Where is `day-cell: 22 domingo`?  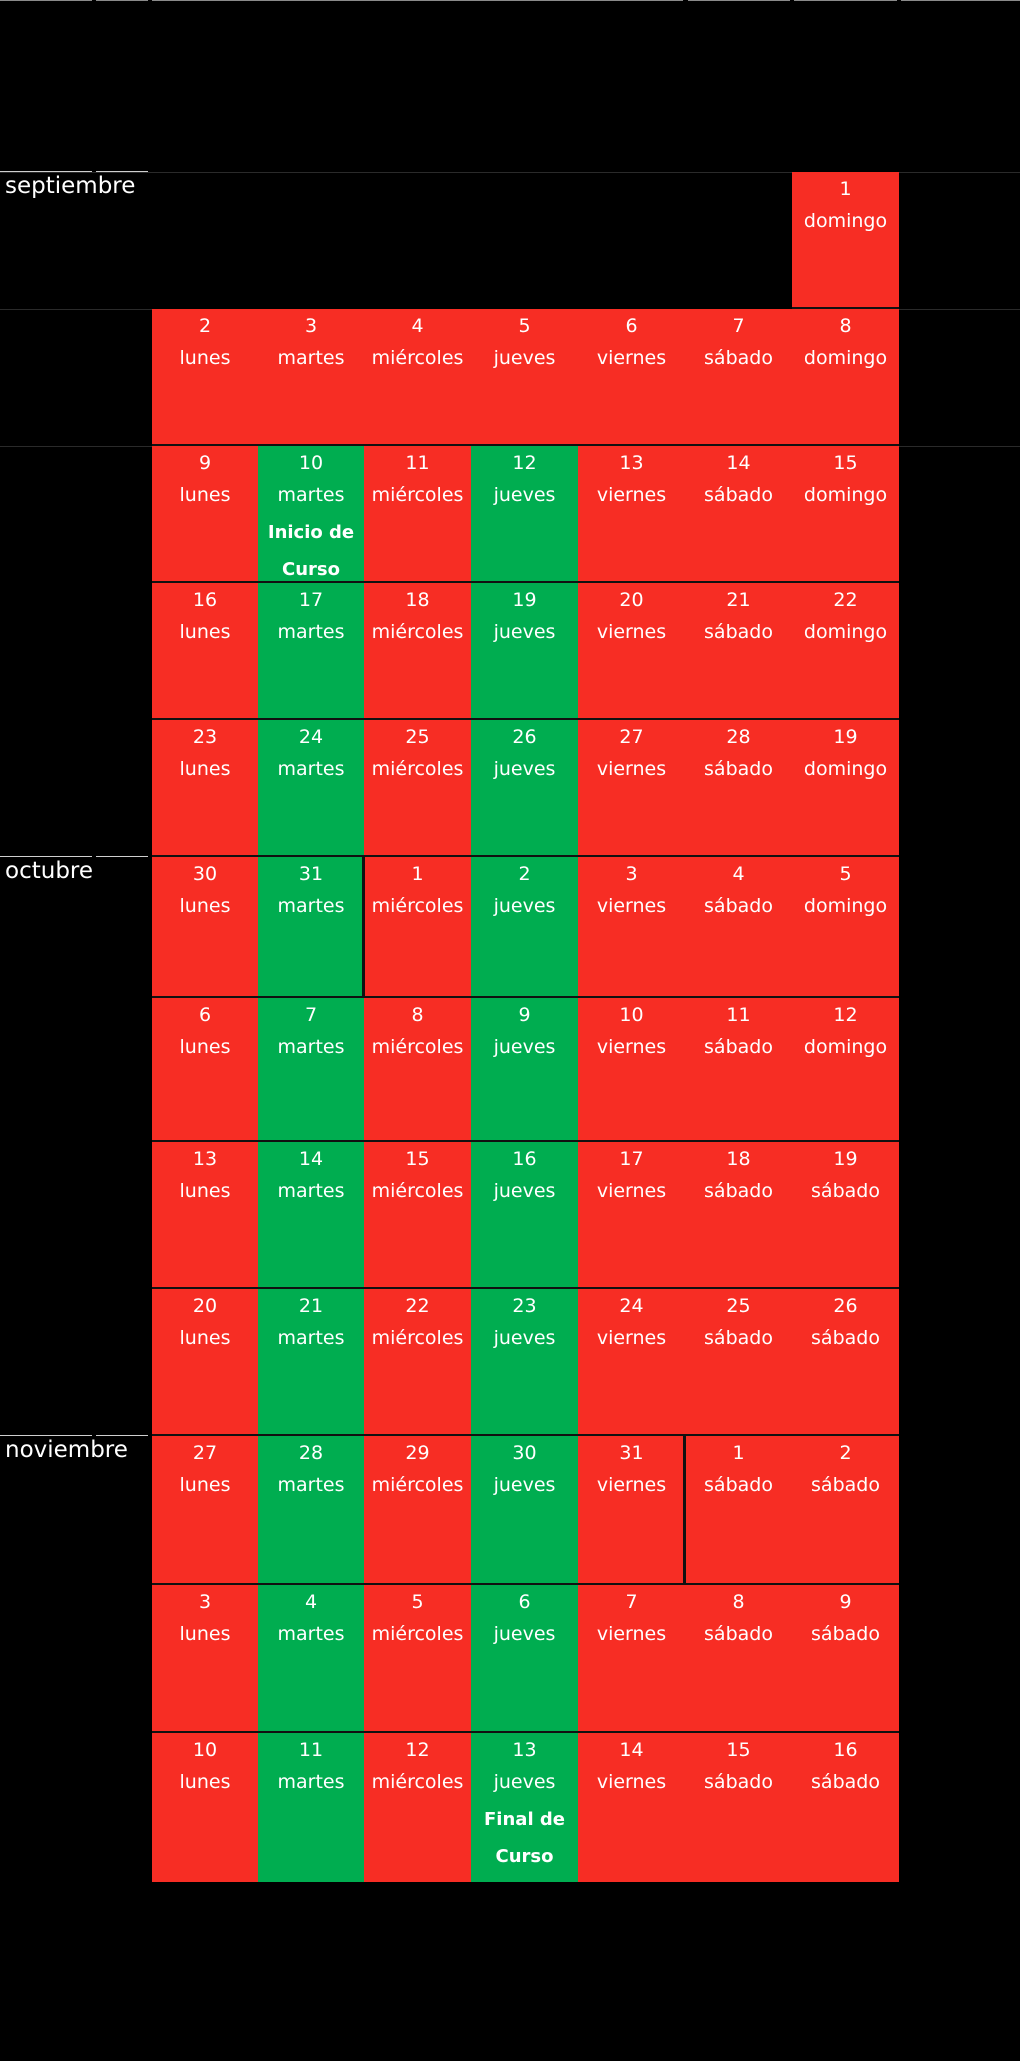
day-cell: 22 domingo is located at coordinates (845, 651).